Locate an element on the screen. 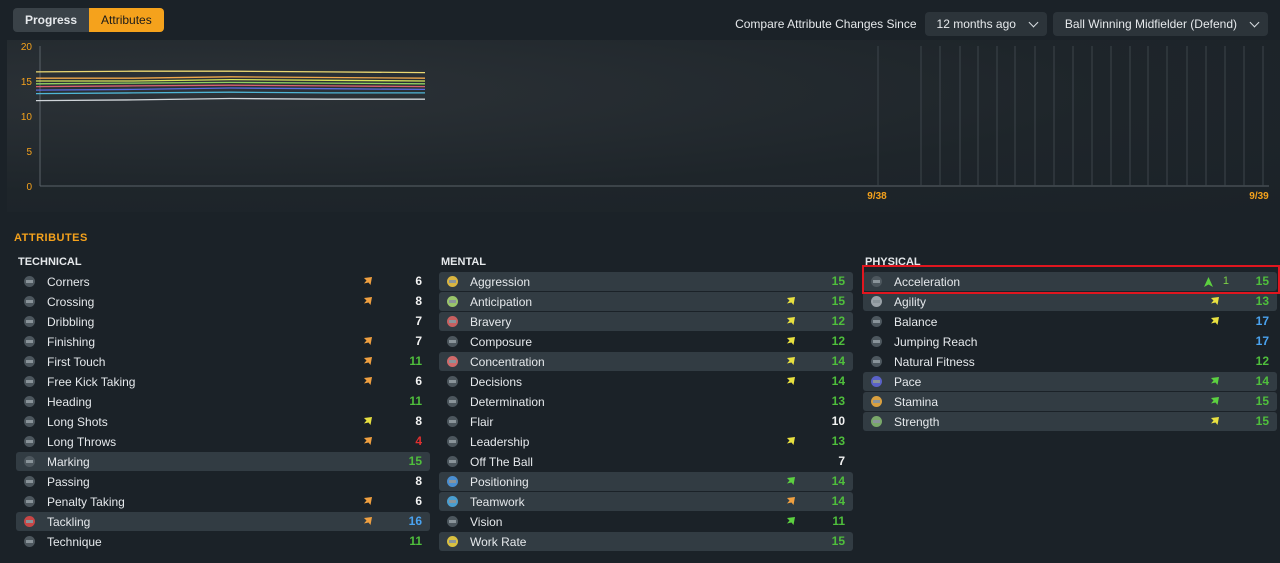  period-dropdown: 12 months ago is located at coordinates (985, 24).